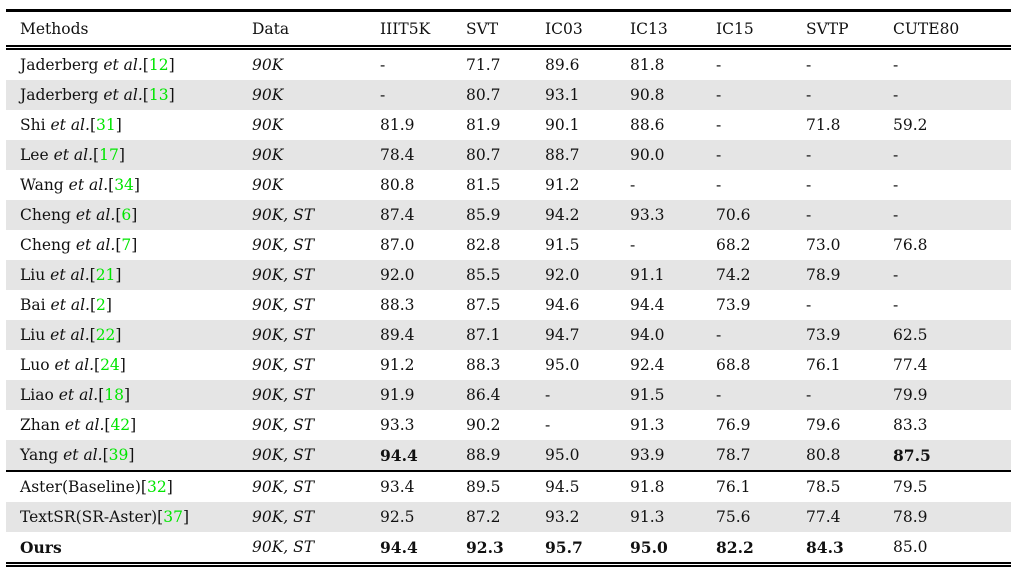  Describe the element at coordinates (735, 547) in the screenshot. I see `score-cell: 82.2` at that location.